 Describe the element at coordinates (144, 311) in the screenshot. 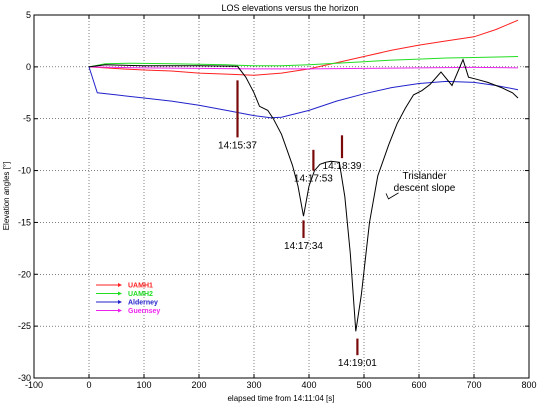

I see `legend-entry-3: Guernsey` at that location.